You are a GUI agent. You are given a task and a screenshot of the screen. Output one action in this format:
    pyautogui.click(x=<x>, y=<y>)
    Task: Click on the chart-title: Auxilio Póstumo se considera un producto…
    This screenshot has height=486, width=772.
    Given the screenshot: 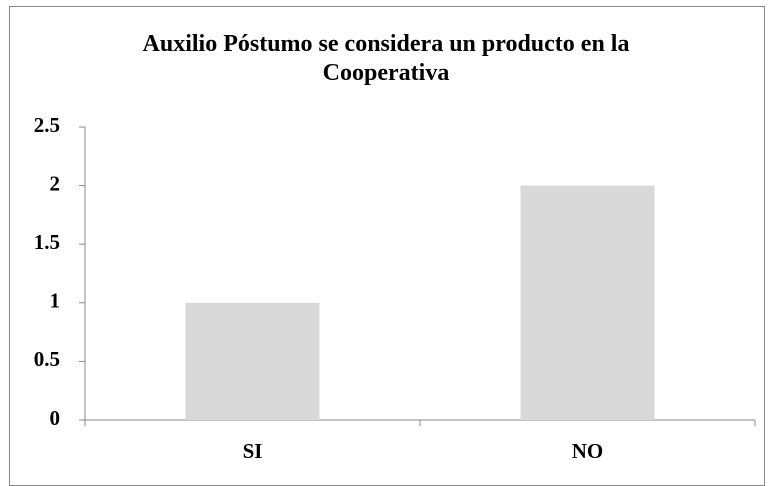 What is the action you would take?
    pyautogui.click(x=386, y=58)
    